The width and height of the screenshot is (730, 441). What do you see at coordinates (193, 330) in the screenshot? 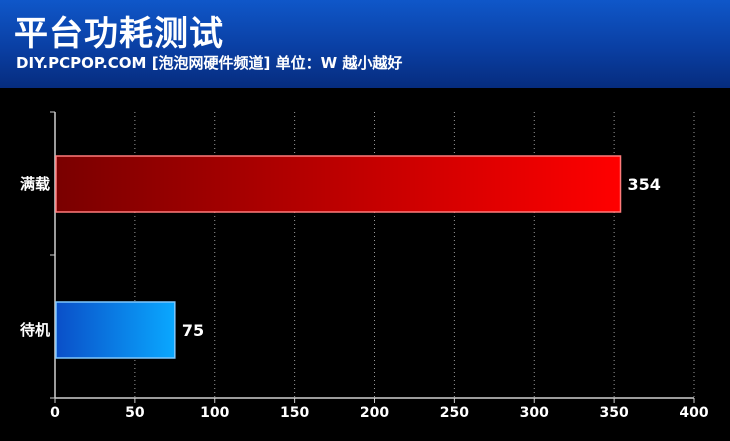
I see `data-label: 75` at bounding box center [193, 330].